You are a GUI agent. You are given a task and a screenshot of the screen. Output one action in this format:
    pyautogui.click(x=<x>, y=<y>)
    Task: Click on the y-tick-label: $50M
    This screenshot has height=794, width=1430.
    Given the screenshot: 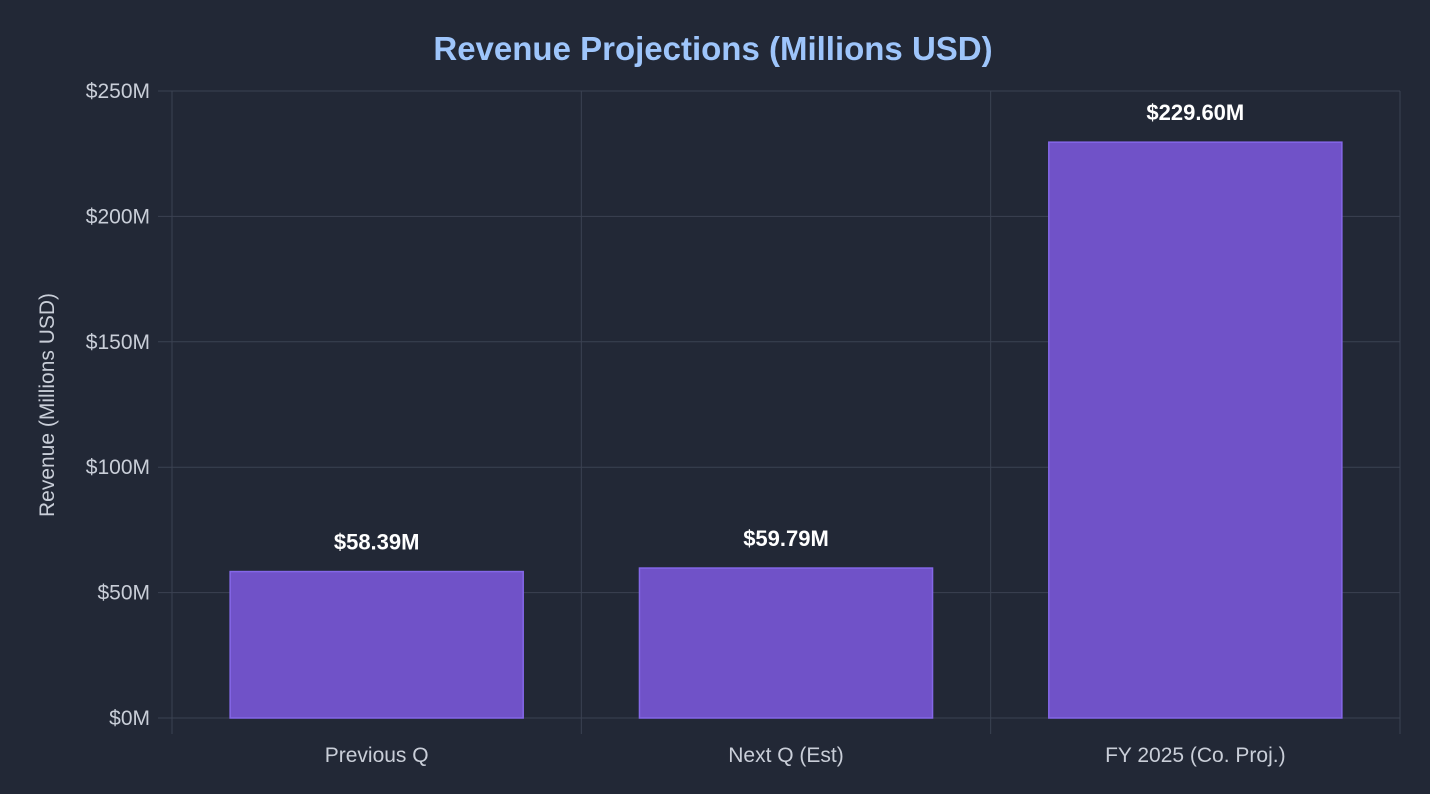 What is the action you would take?
    pyautogui.click(x=123, y=593)
    